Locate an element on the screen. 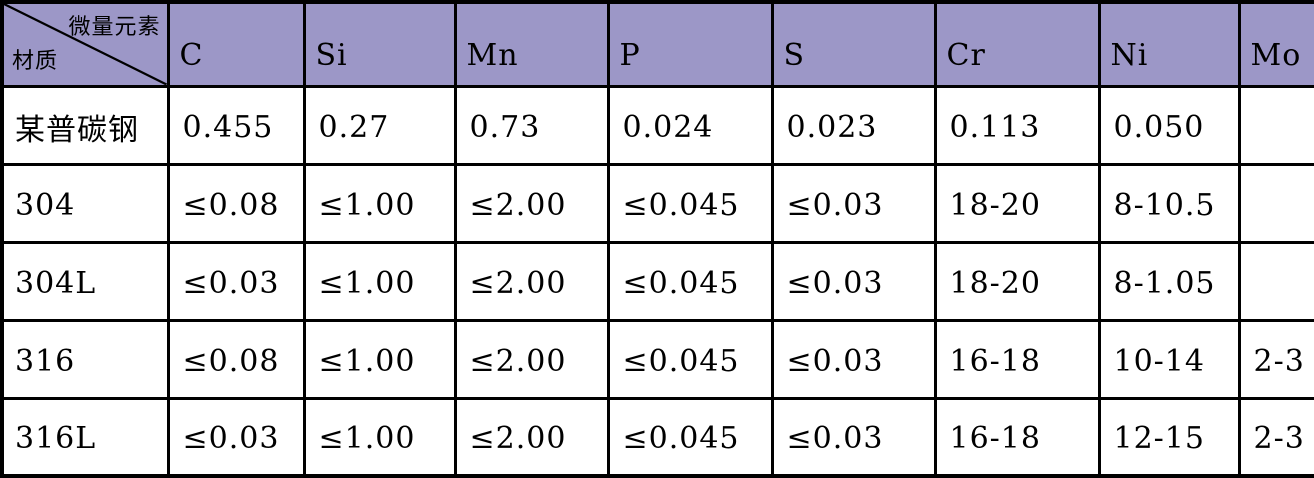 This screenshot has height=478, width=1314. value-cell: 10-14 is located at coordinates (1169, 359).